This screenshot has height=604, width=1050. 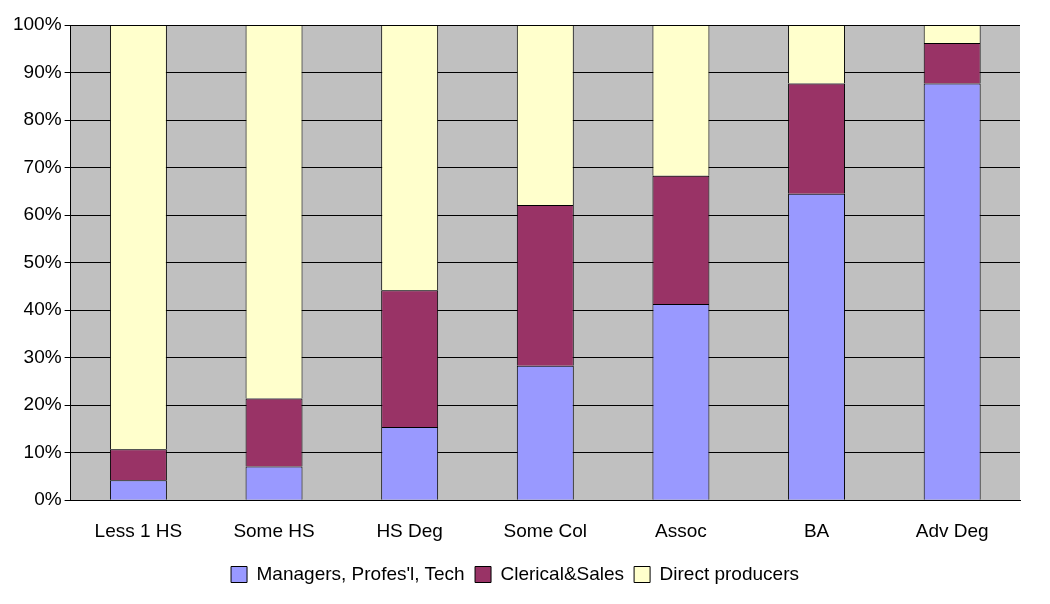 I want to click on legend-label: Direct producers, so click(x=729, y=573).